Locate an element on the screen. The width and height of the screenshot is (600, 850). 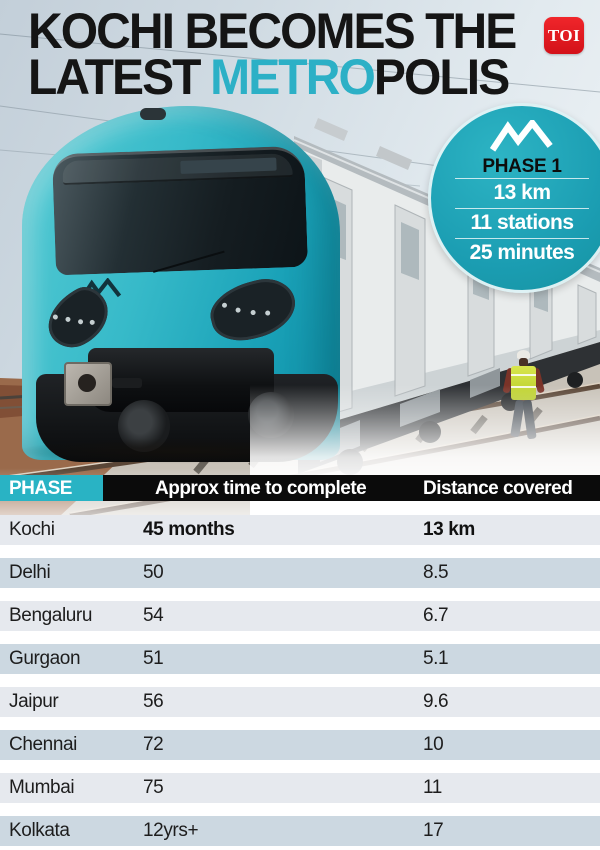
col-header-phase: PHASE is located at coordinates (40, 488).